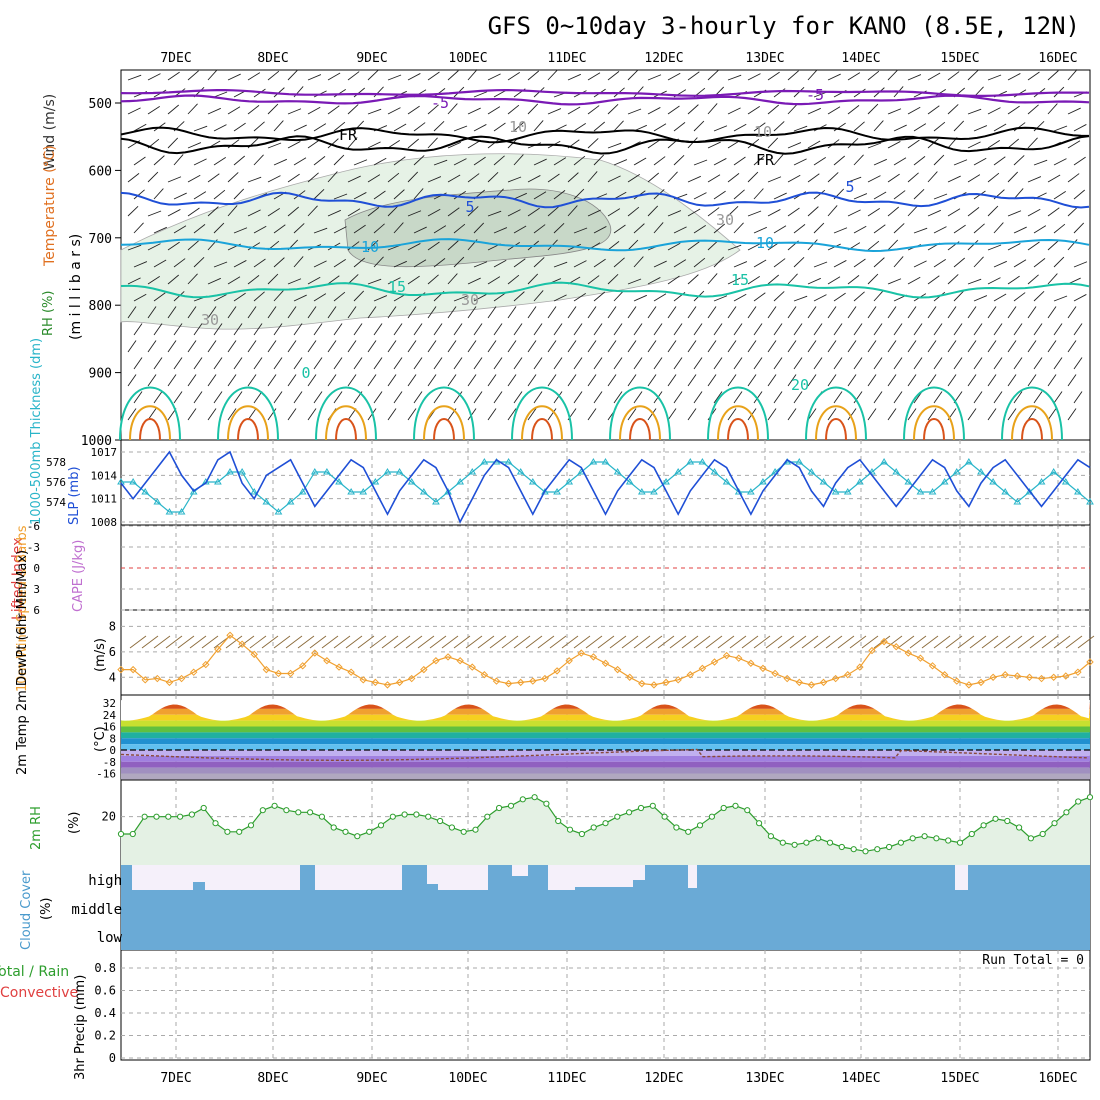 This screenshot has width=1100, height=1100. I want to click on top-date-label: 12DEC, so click(663, 58).